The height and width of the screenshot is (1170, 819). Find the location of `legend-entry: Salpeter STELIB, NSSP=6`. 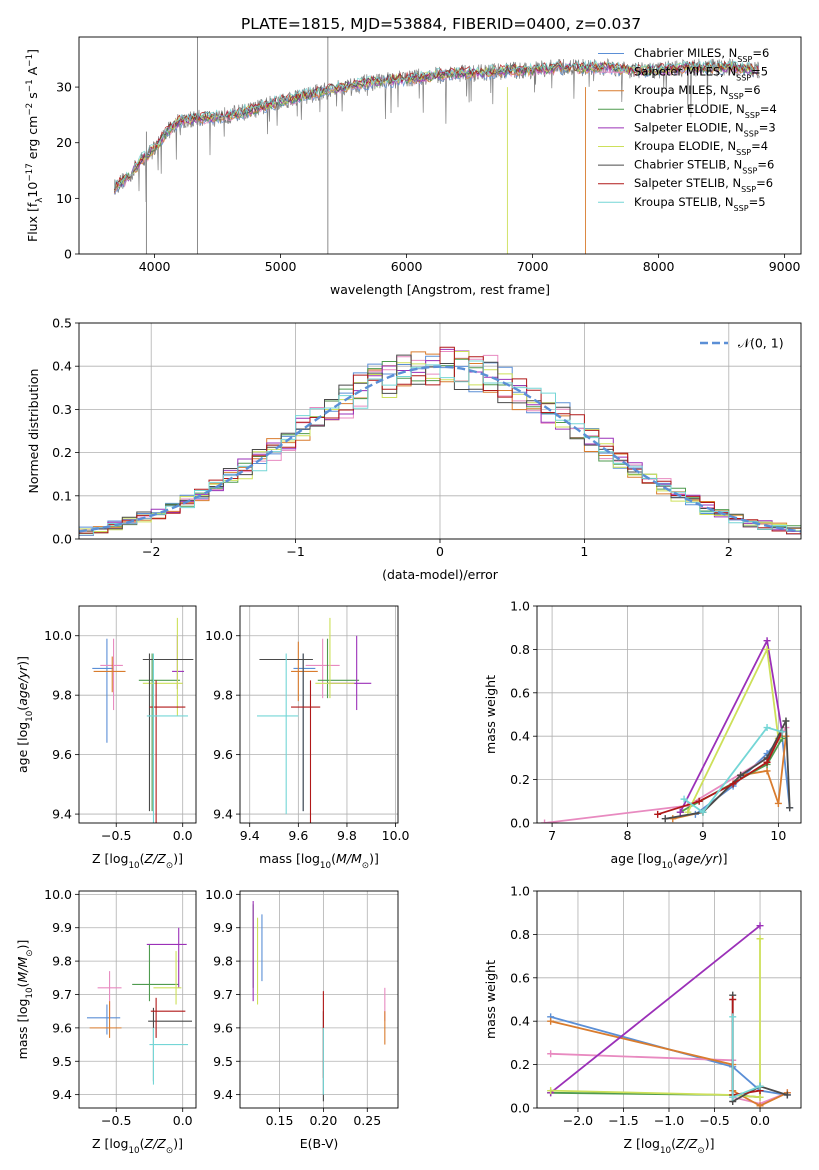

legend-entry: Salpeter STELIB, NSSP=6 is located at coordinates (703, 185).